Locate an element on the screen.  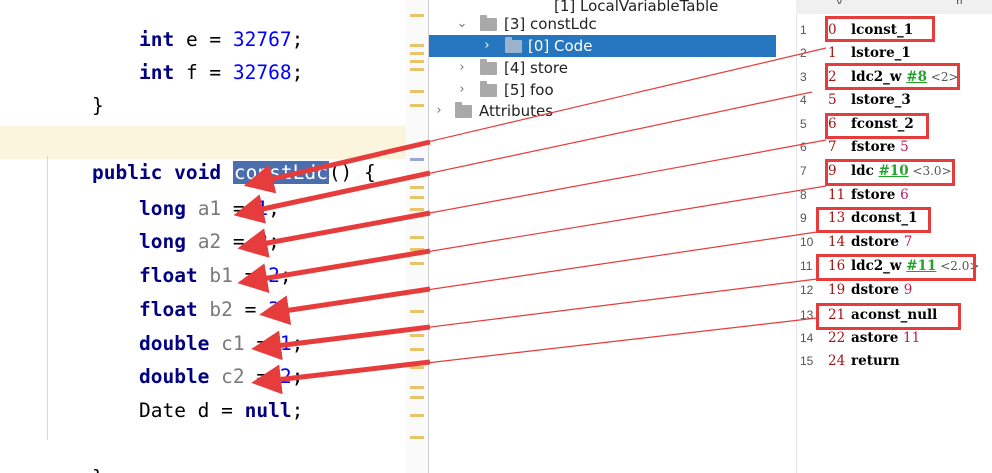
bytecode-line: 12 19 dstore 9 is located at coordinates (894, 290).